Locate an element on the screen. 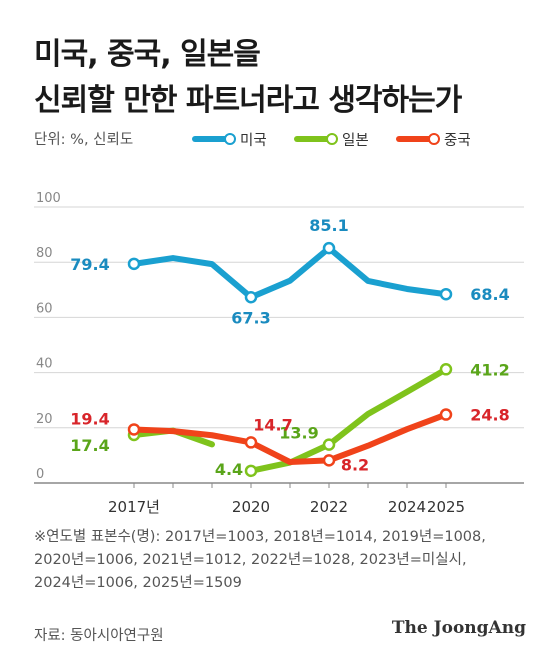  series-line-중국 is located at coordinates (290, 438).